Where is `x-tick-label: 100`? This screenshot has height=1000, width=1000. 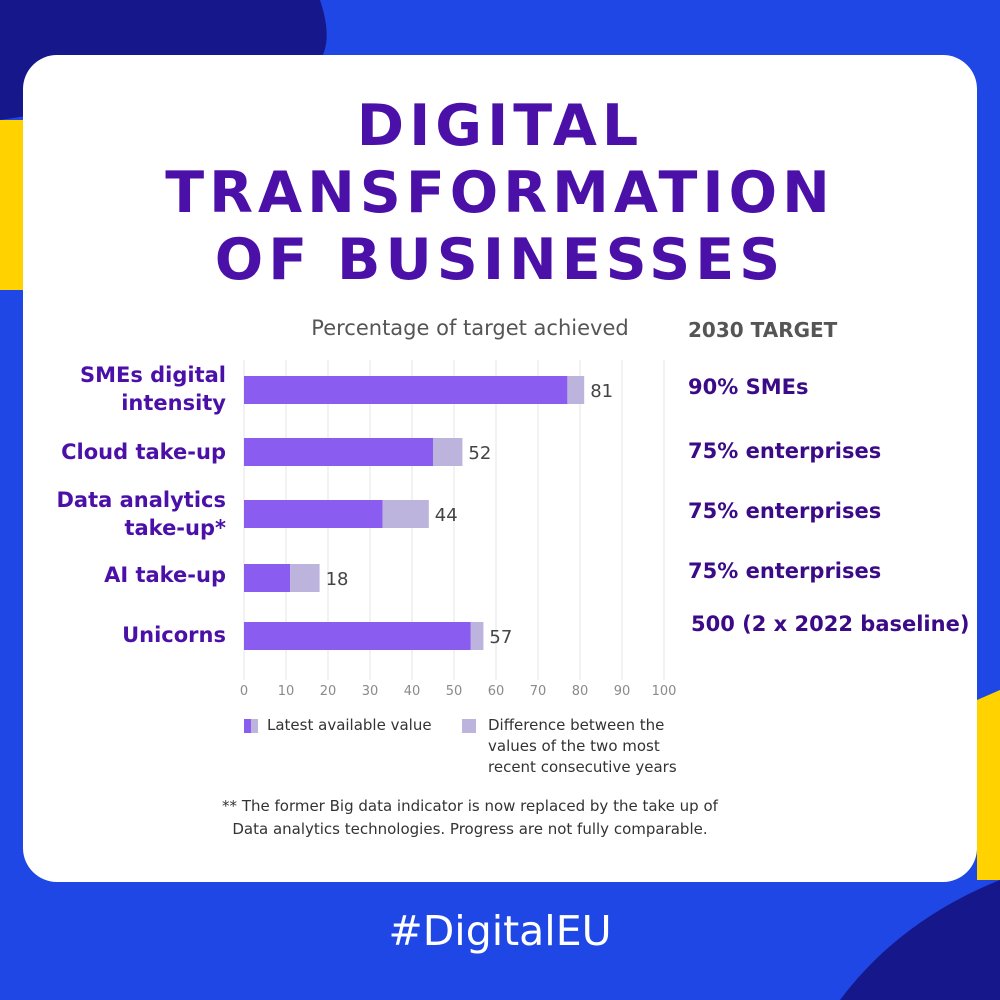
x-tick-label: 100 is located at coordinates (664, 691).